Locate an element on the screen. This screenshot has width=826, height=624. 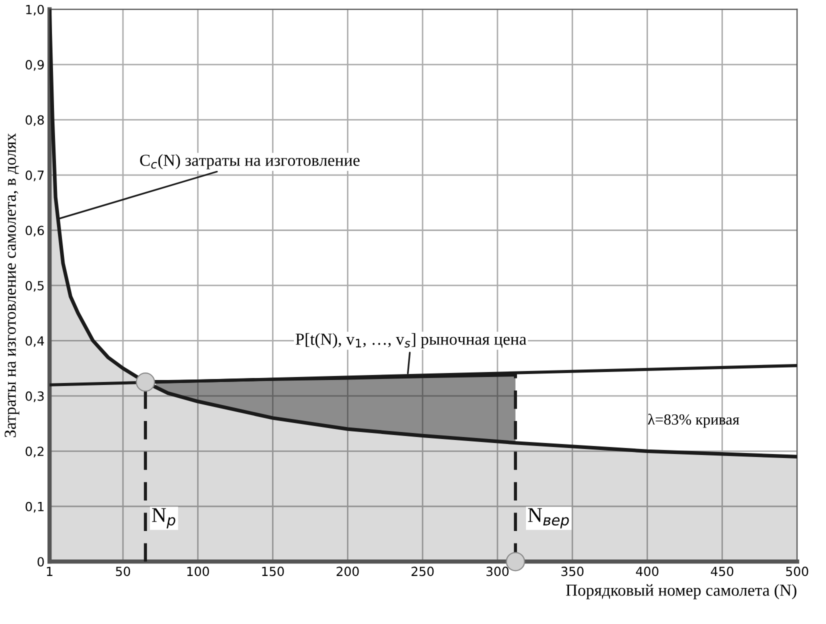
x-tick-label: 50 is located at coordinates (123, 571).